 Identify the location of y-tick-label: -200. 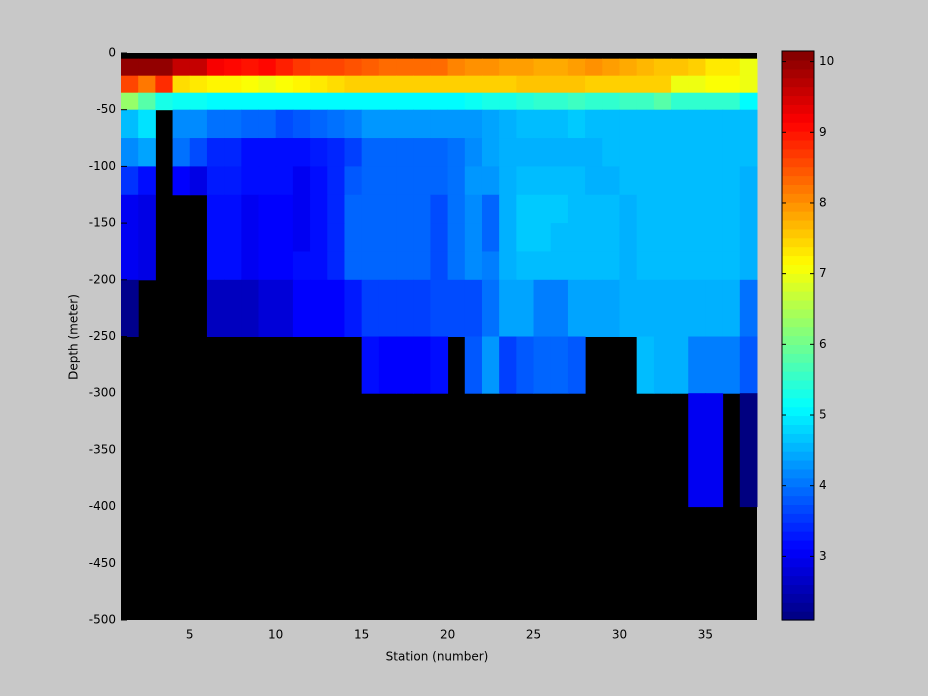
(102, 279).